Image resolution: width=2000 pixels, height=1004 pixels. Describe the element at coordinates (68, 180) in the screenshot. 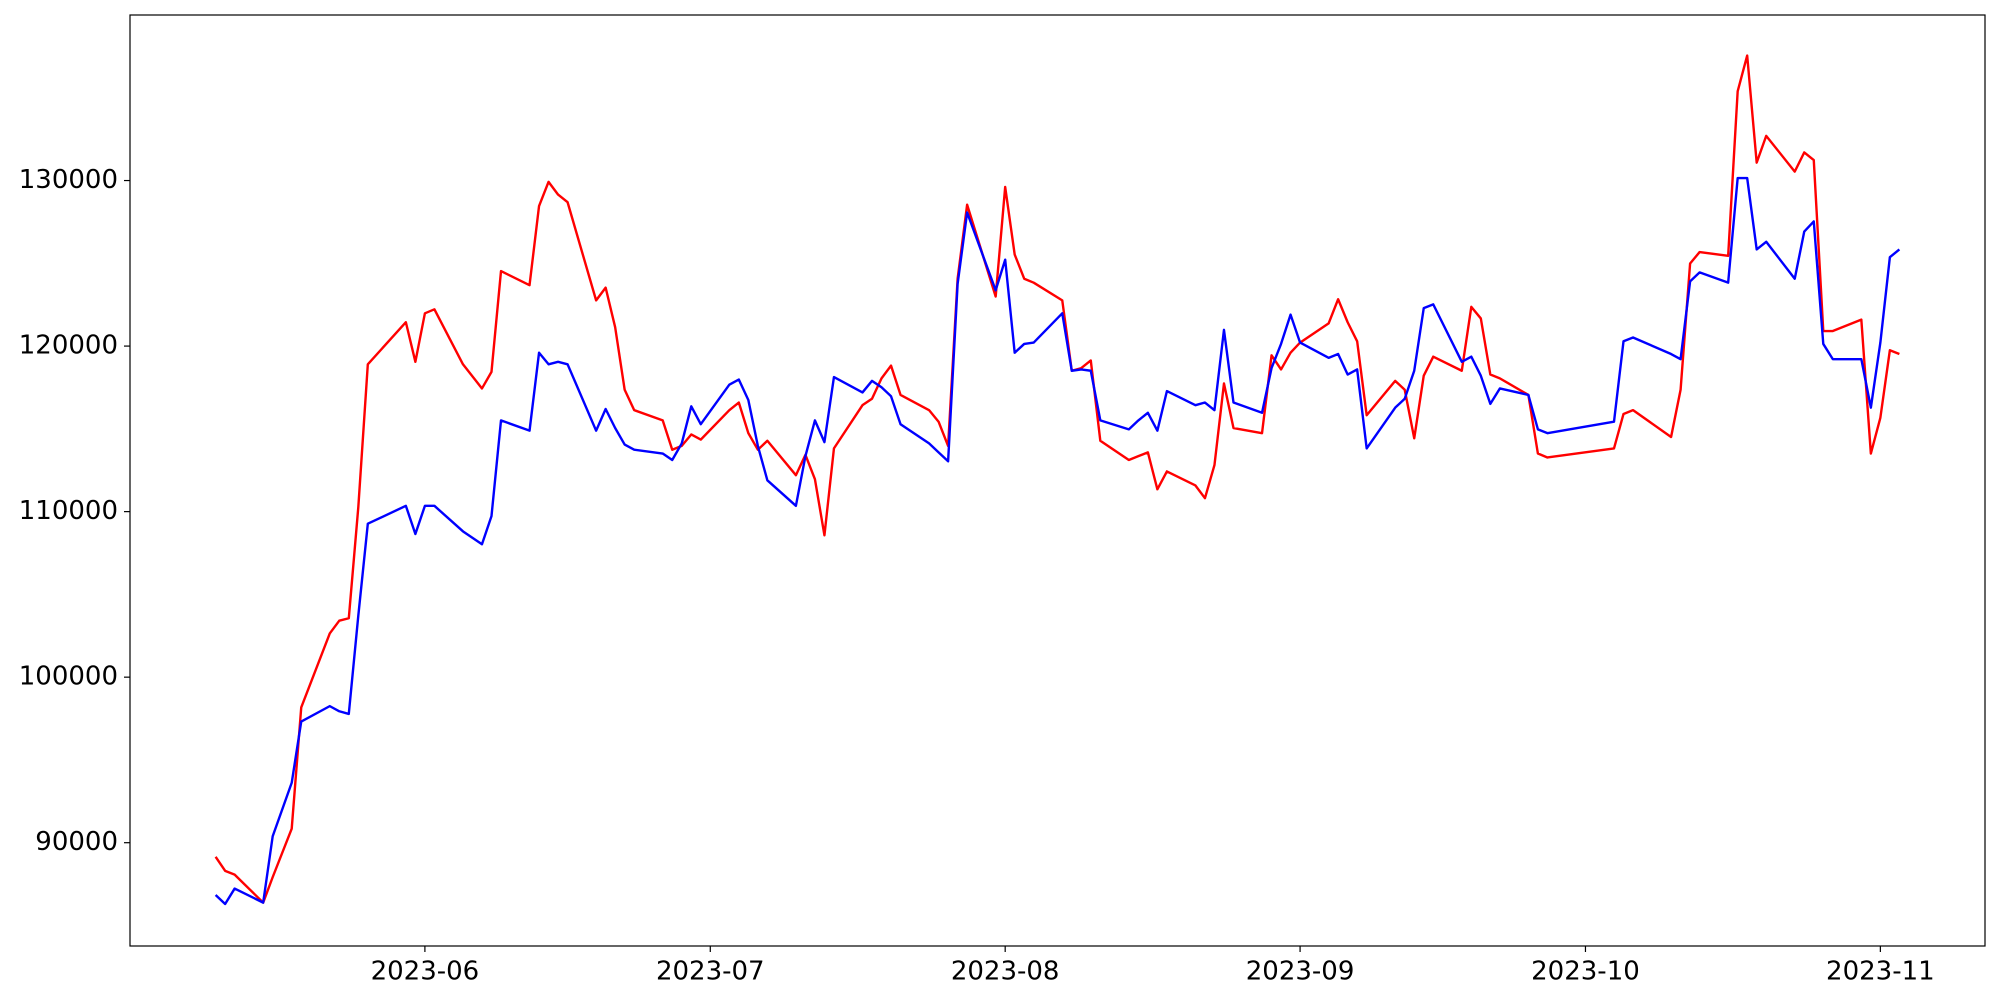

I see `y-tick-label: 130000` at that location.